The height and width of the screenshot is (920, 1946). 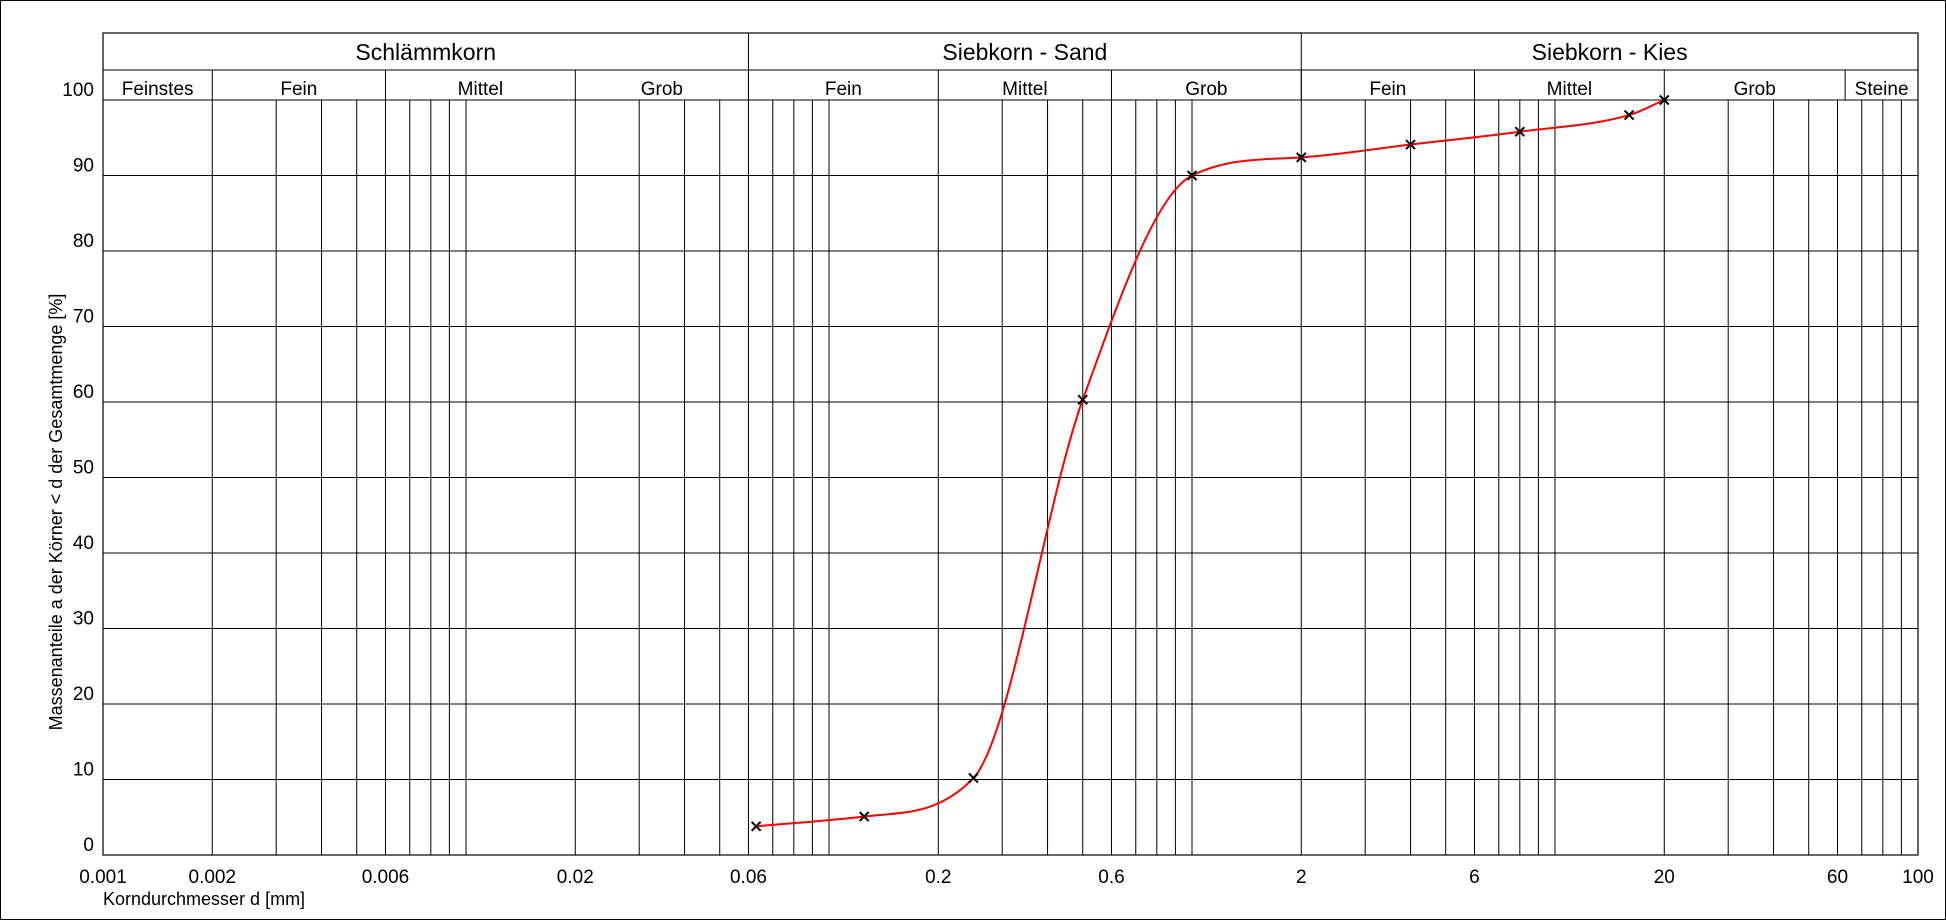 What do you see at coordinates (1610, 52) in the screenshot?
I see `fraction-group-label: Siebkorn - Kies` at bounding box center [1610, 52].